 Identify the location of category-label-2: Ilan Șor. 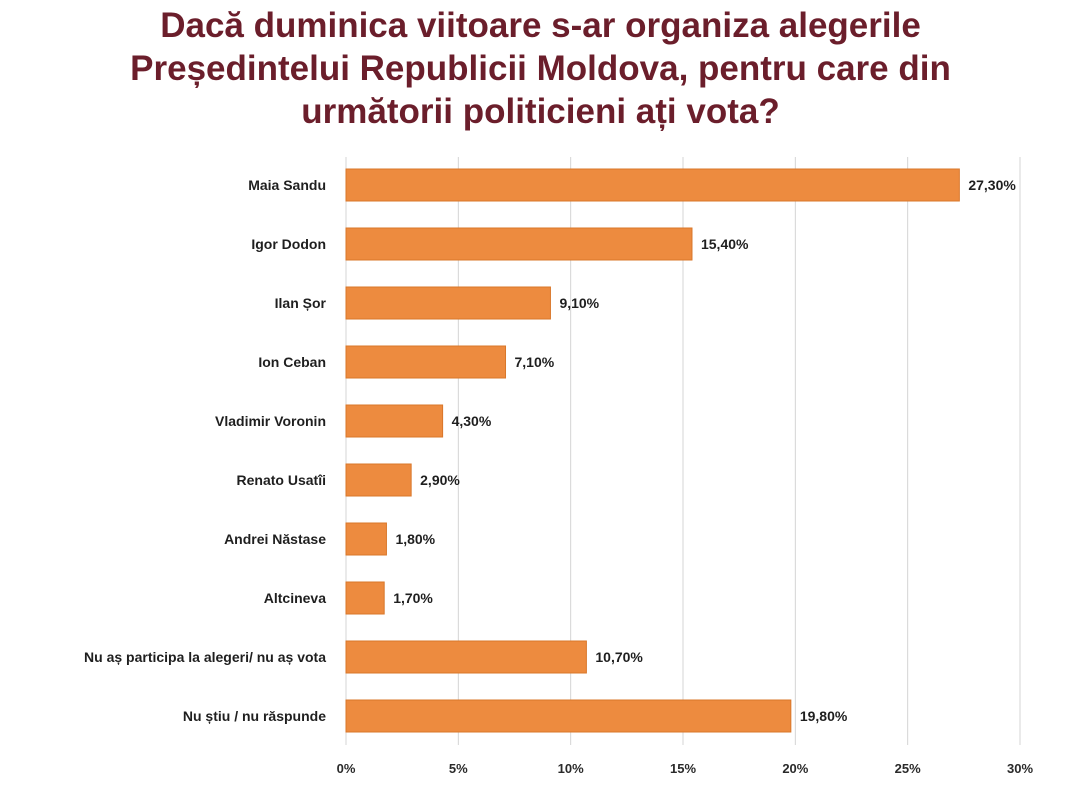
(301, 303).